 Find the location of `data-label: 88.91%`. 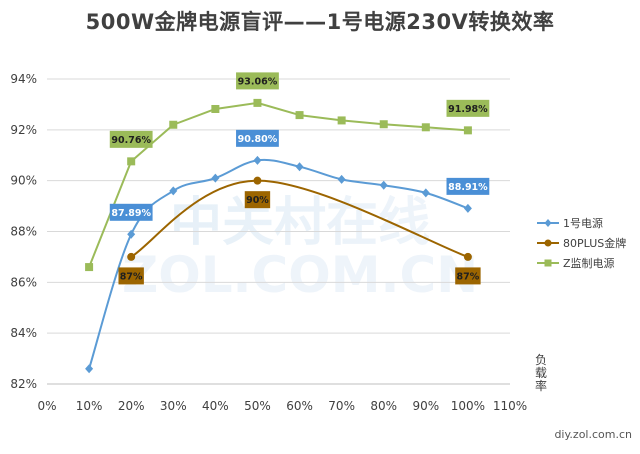

data-label: 88.91% is located at coordinates (468, 186).